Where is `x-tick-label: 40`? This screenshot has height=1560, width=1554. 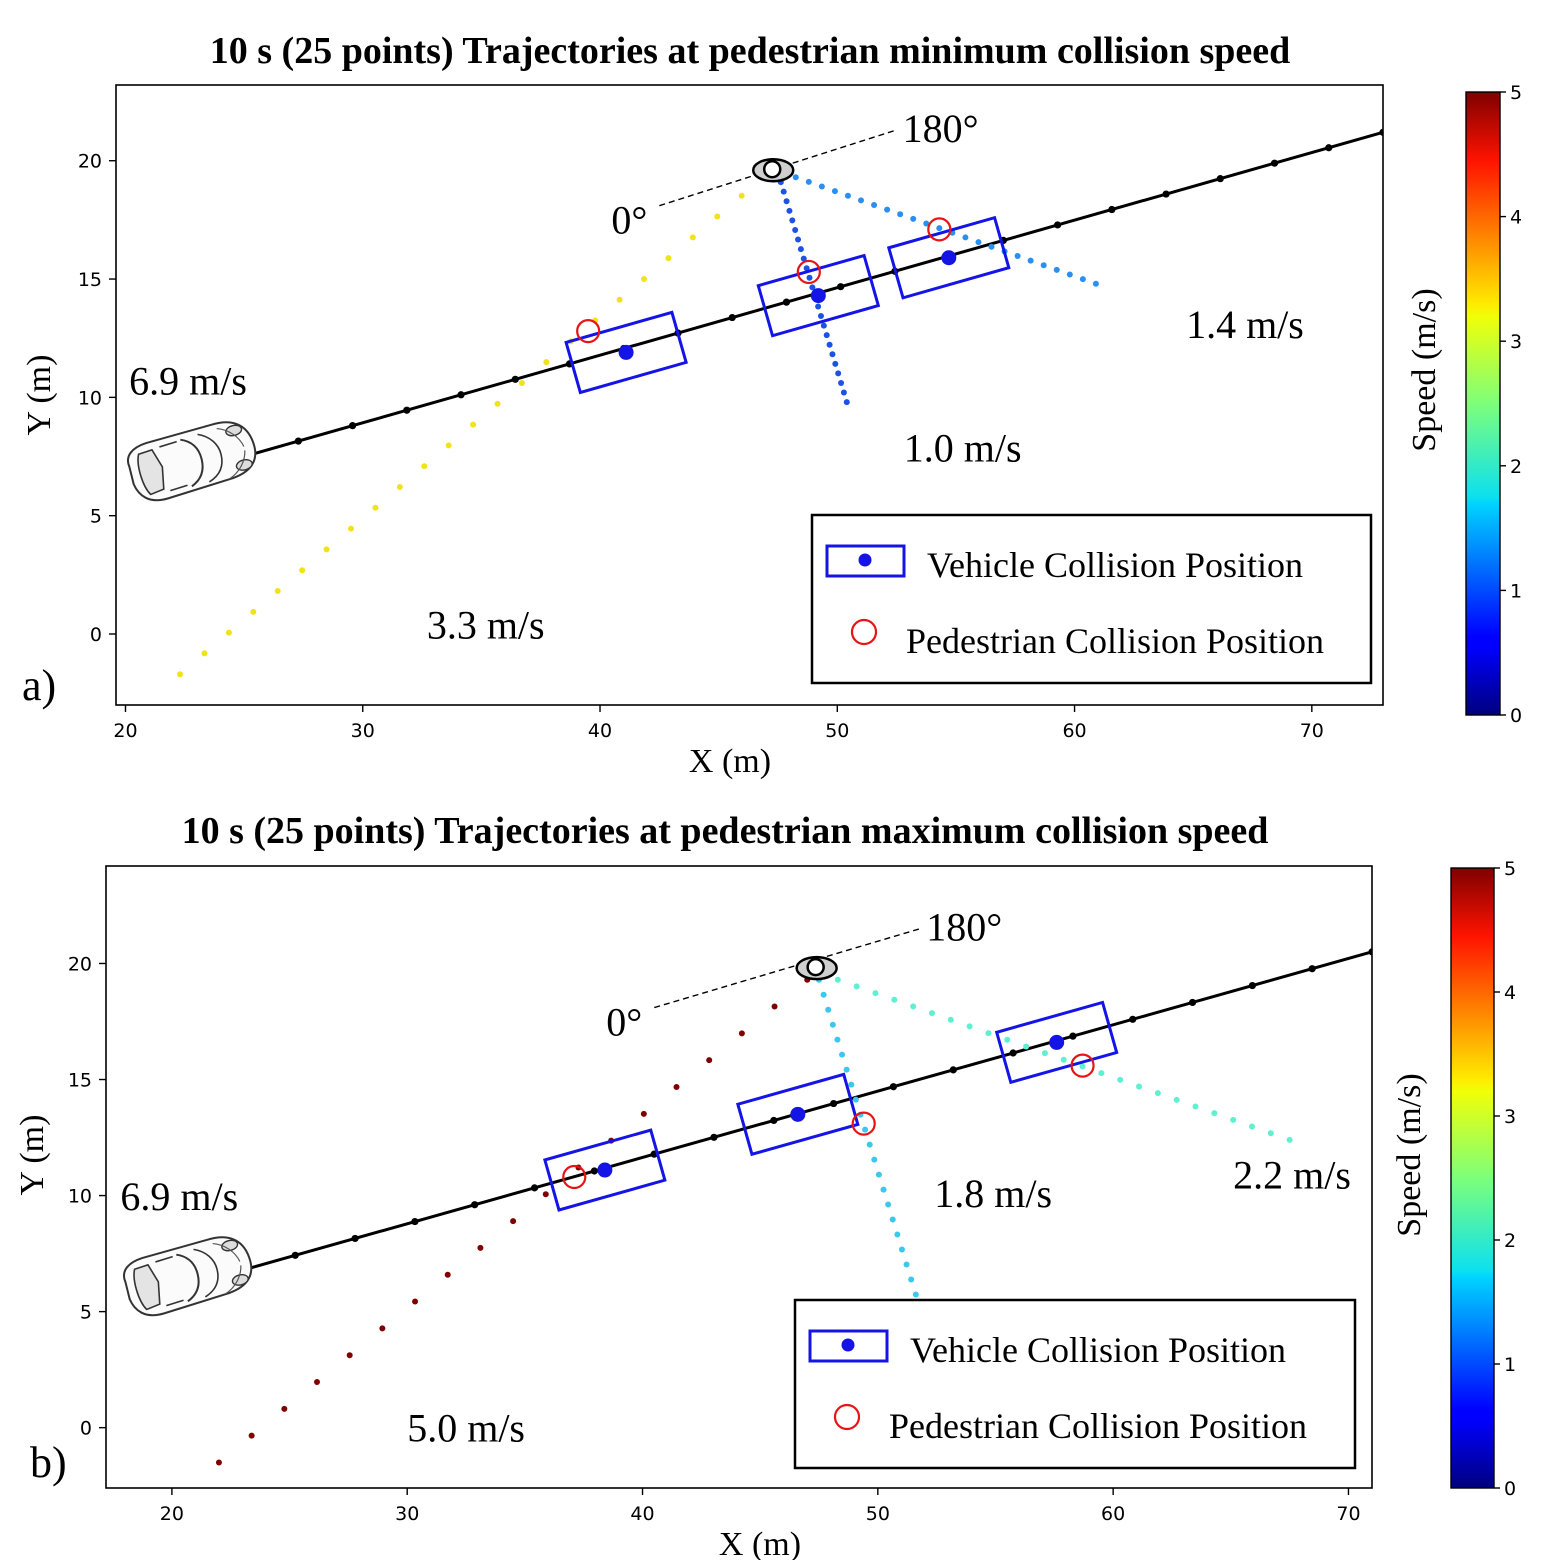 x-tick-label: 40 is located at coordinates (642, 1514).